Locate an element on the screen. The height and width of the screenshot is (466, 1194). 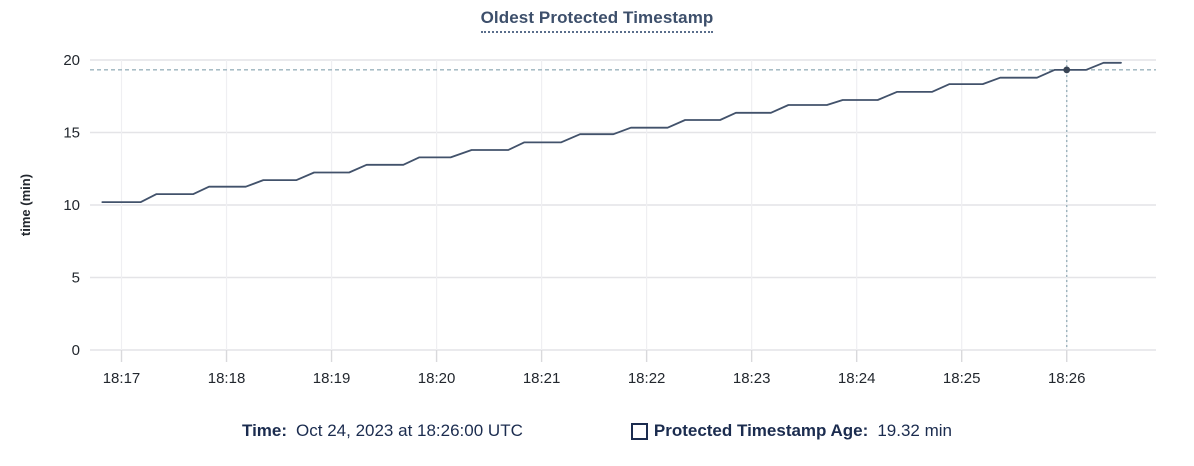
legend-series-value: 19.32 min is located at coordinates (914, 430).